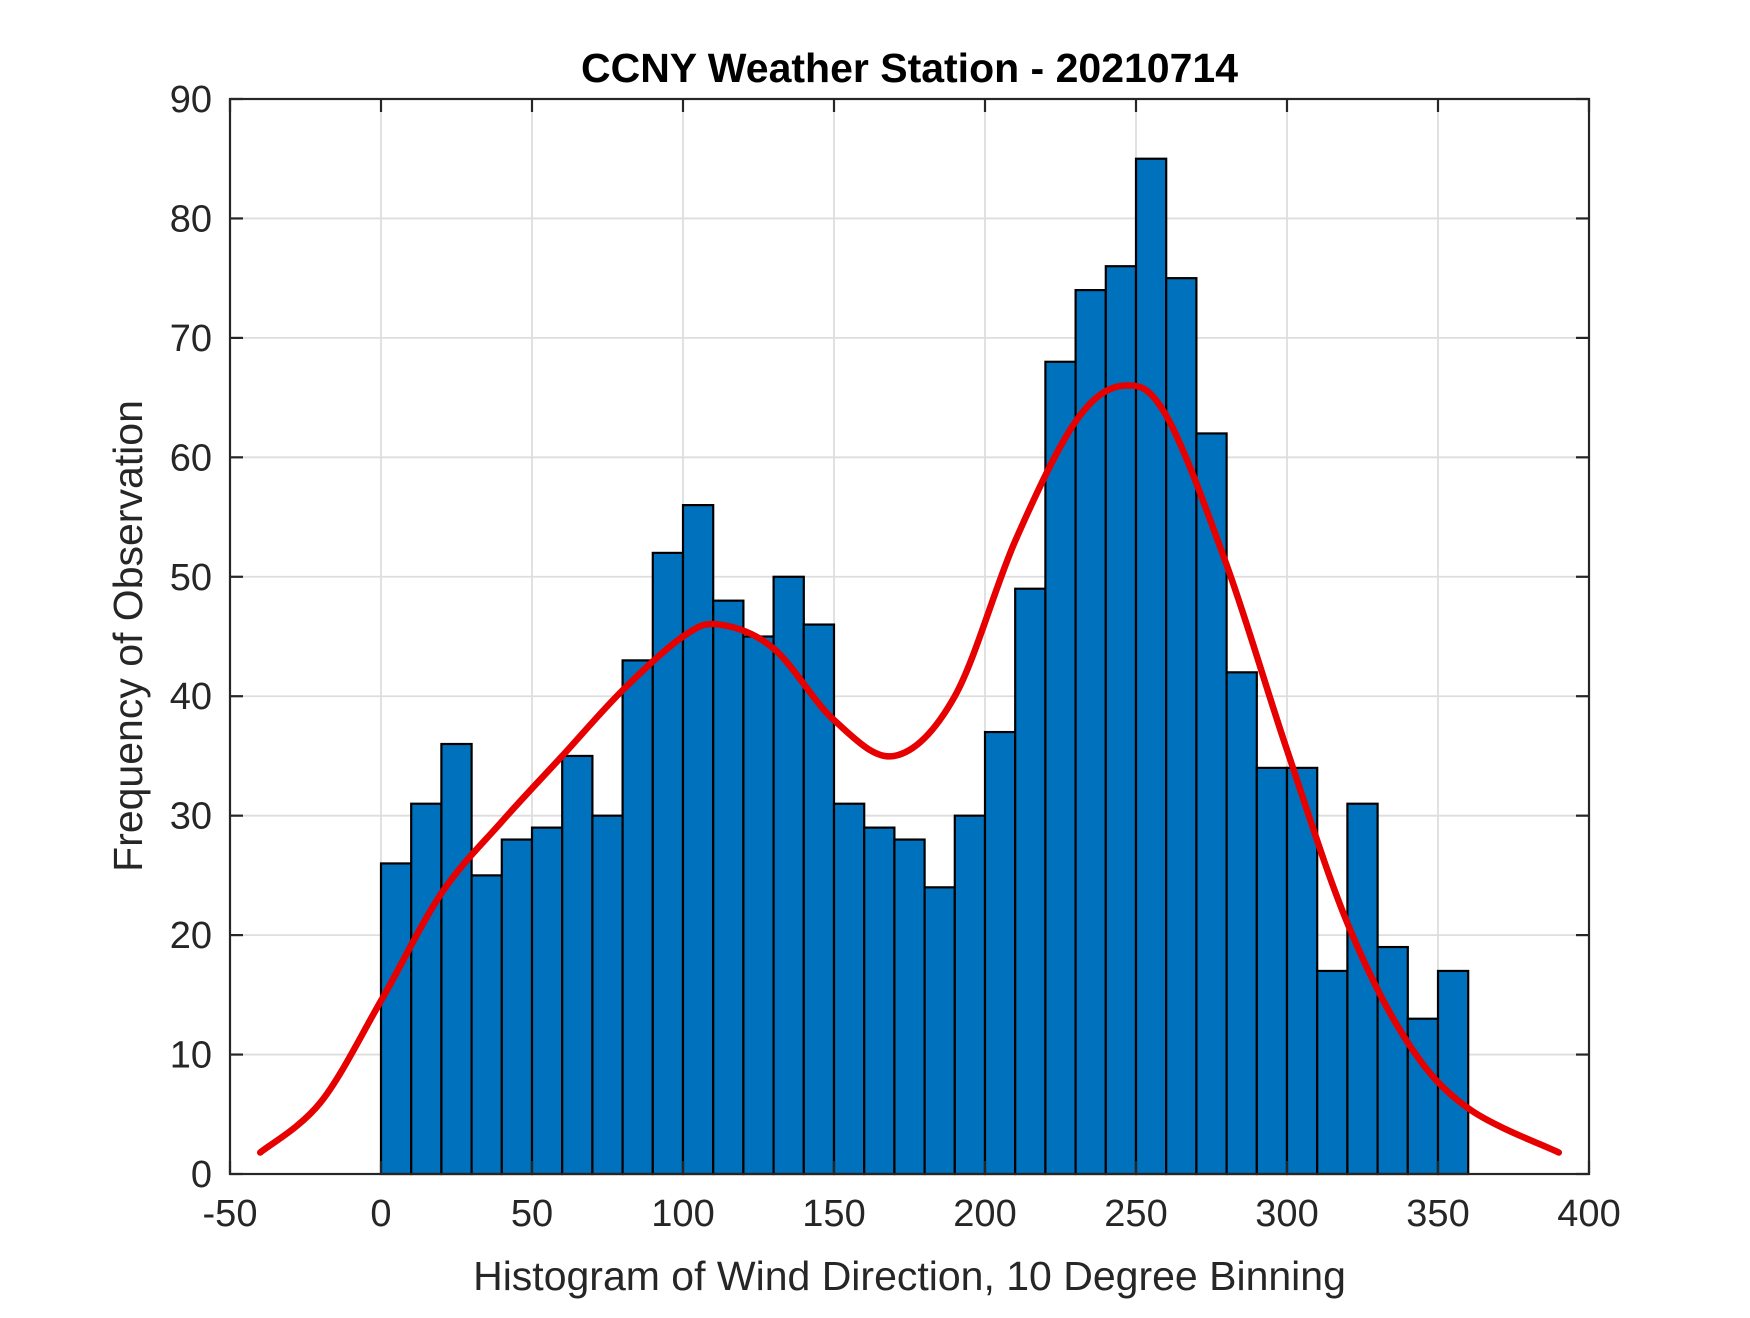 The image size is (1750, 1318). I want to click on y-axis-label: Frequency of Observation, so click(128, 636).